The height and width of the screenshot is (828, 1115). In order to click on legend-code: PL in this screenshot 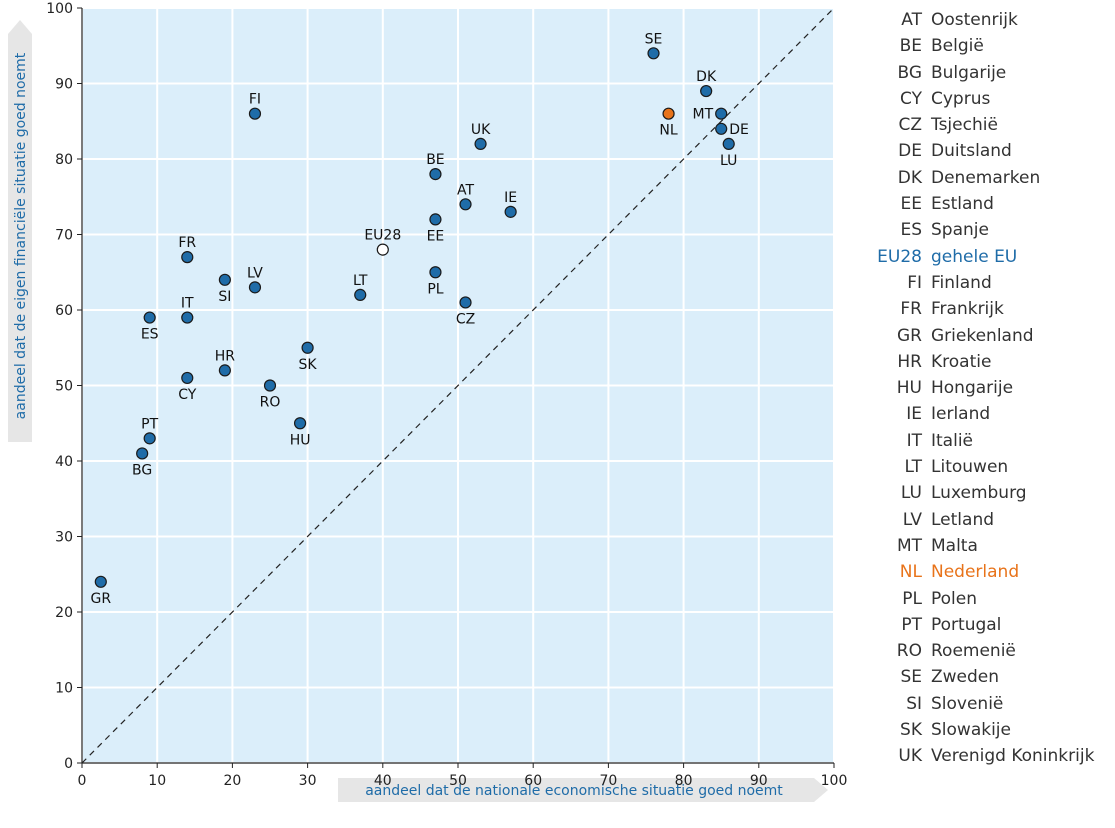, I will do `click(912, 598)`.